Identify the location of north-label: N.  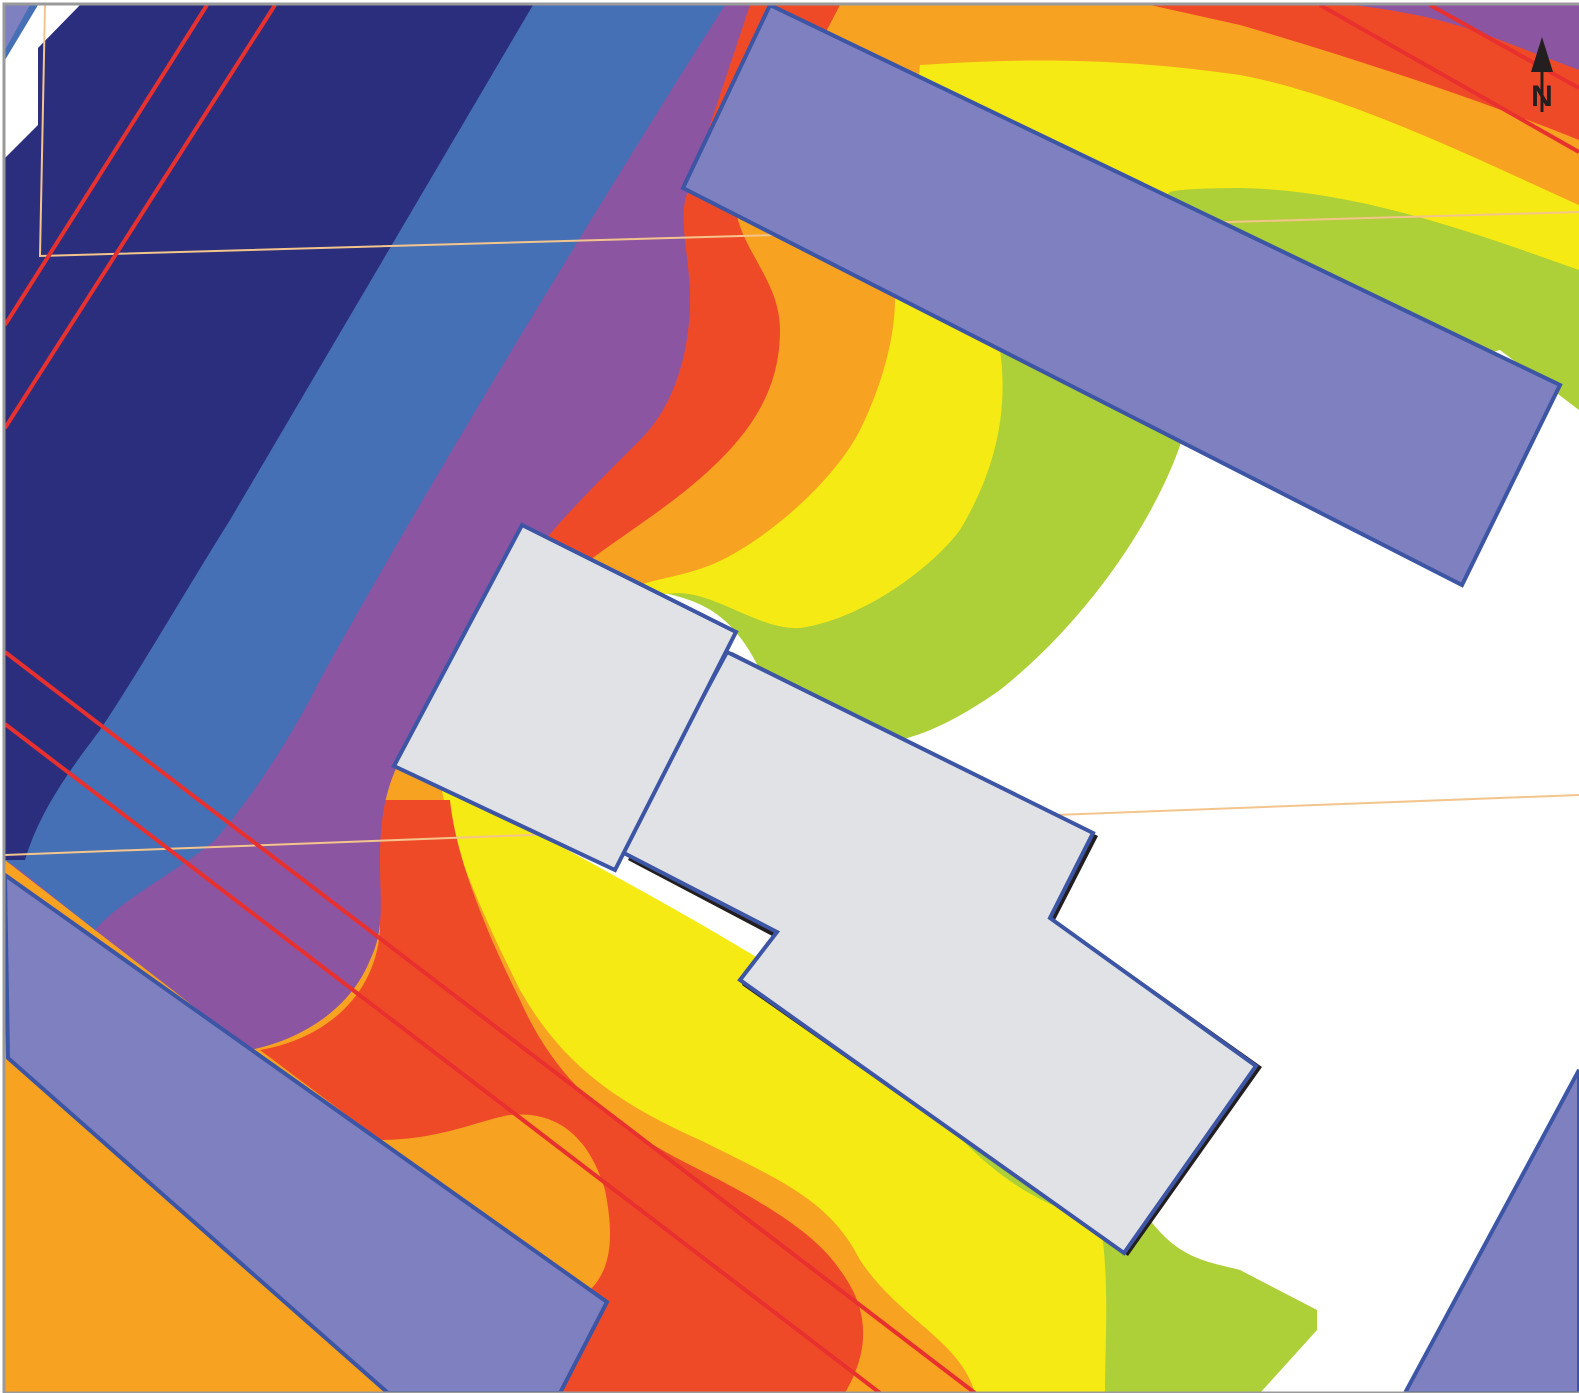
(1542, 96).